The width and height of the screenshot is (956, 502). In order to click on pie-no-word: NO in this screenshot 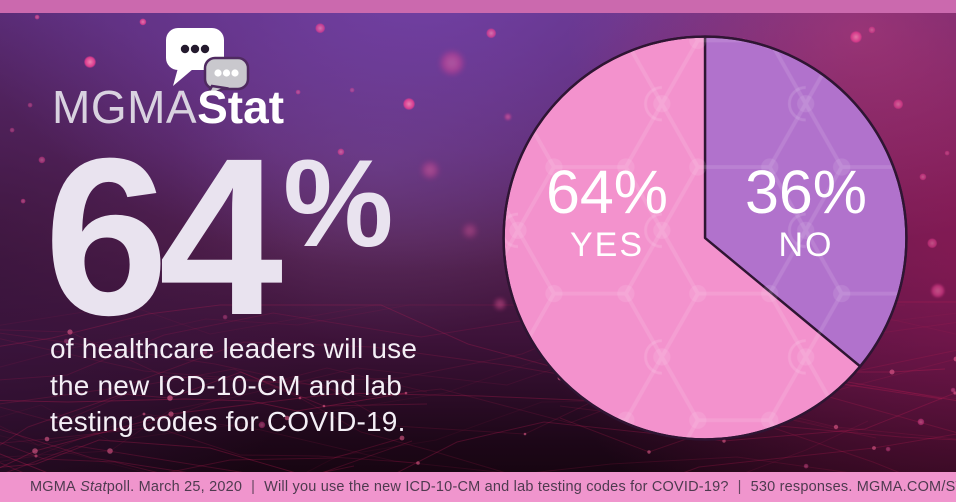, I will do `click(806, 245)`.